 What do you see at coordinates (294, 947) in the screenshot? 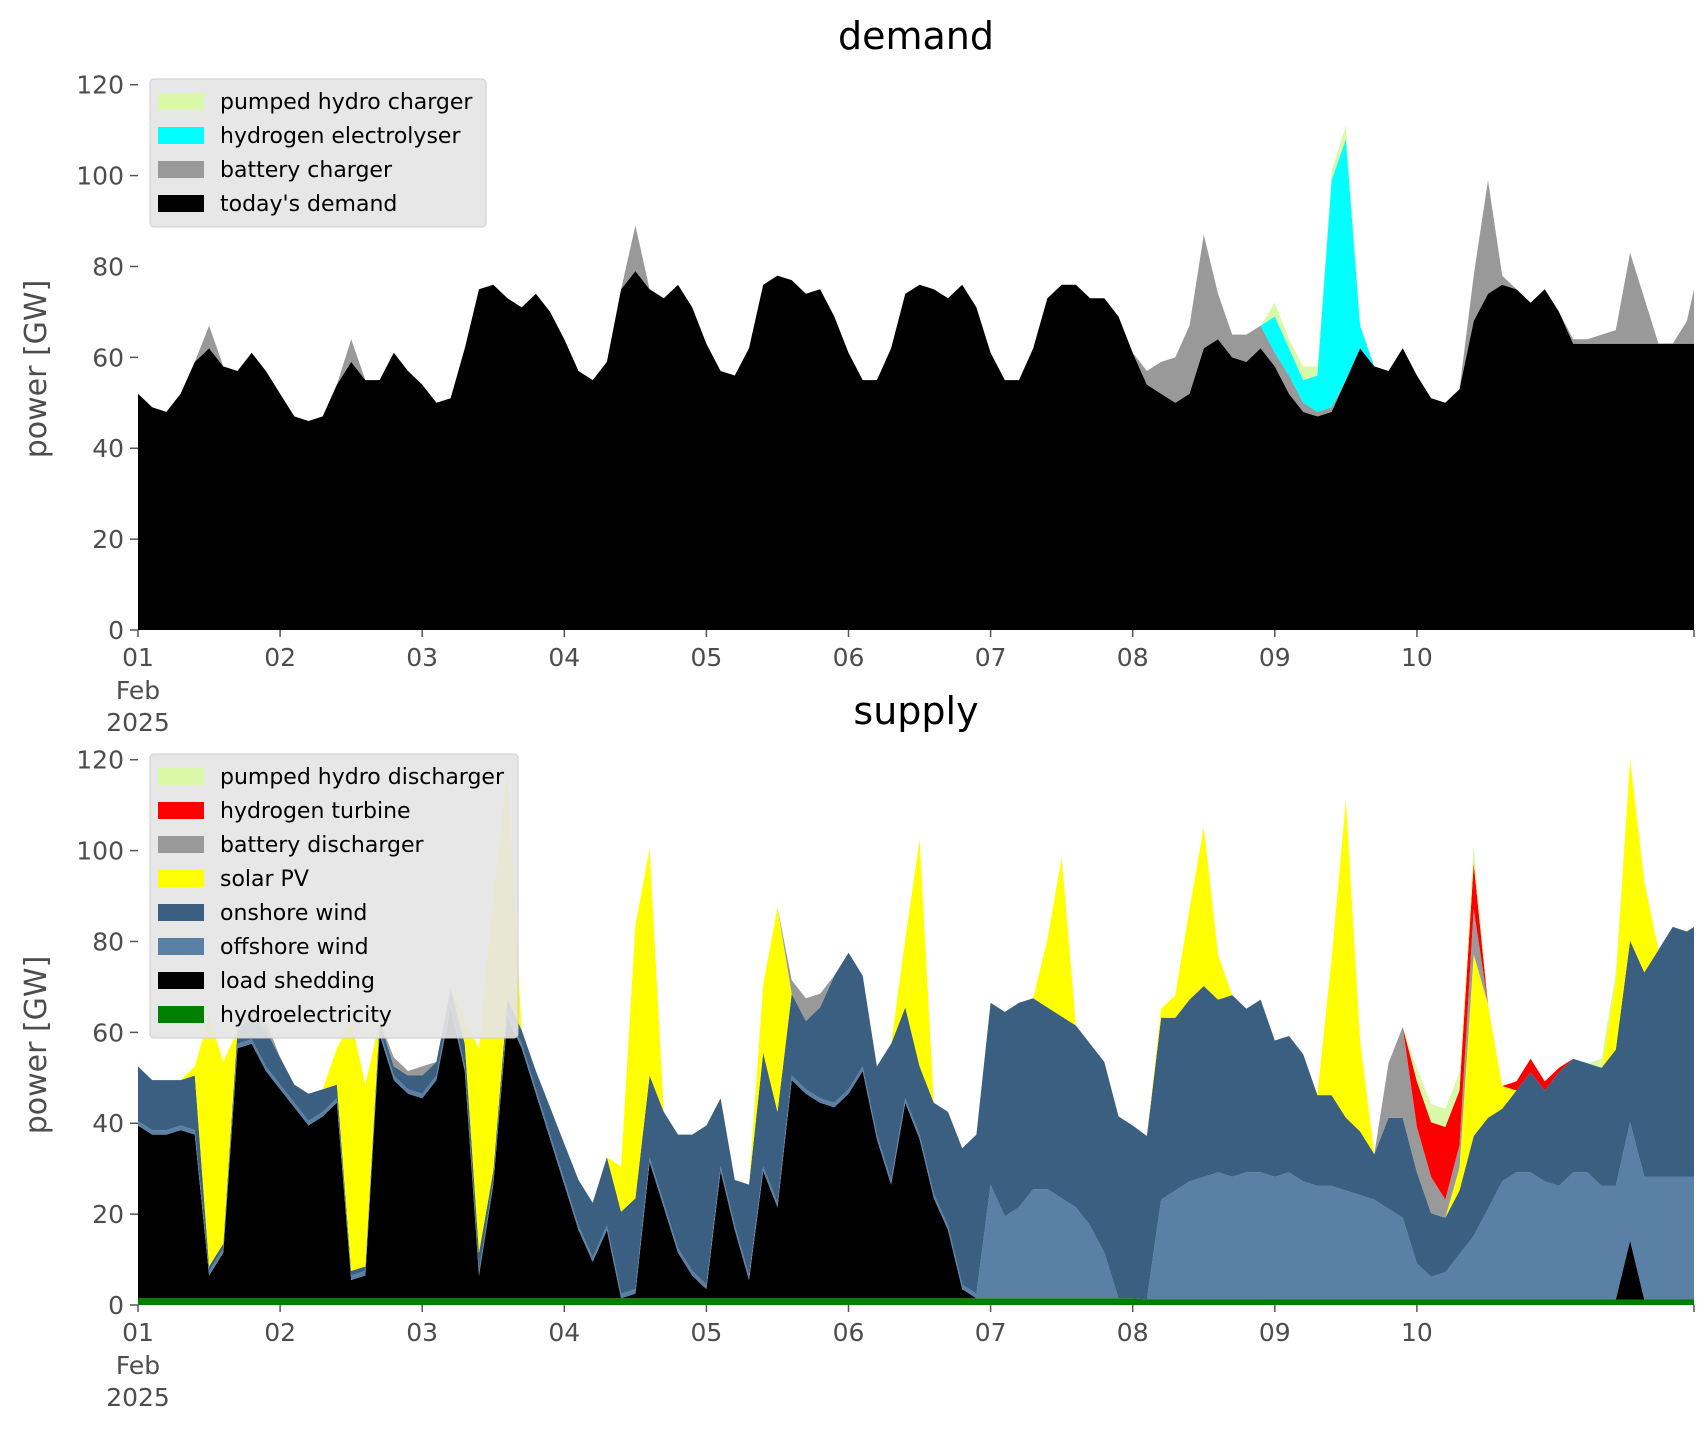
I see `legend-label: offshore wind` at bounding box center [294, 947].